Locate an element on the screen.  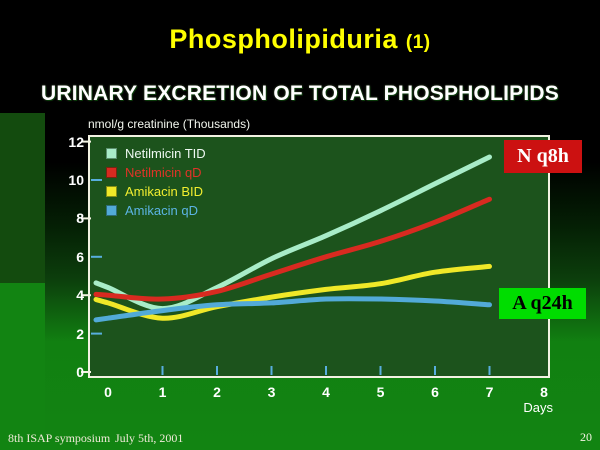
left-edge-band-bright is located at coordinates (22, 366).